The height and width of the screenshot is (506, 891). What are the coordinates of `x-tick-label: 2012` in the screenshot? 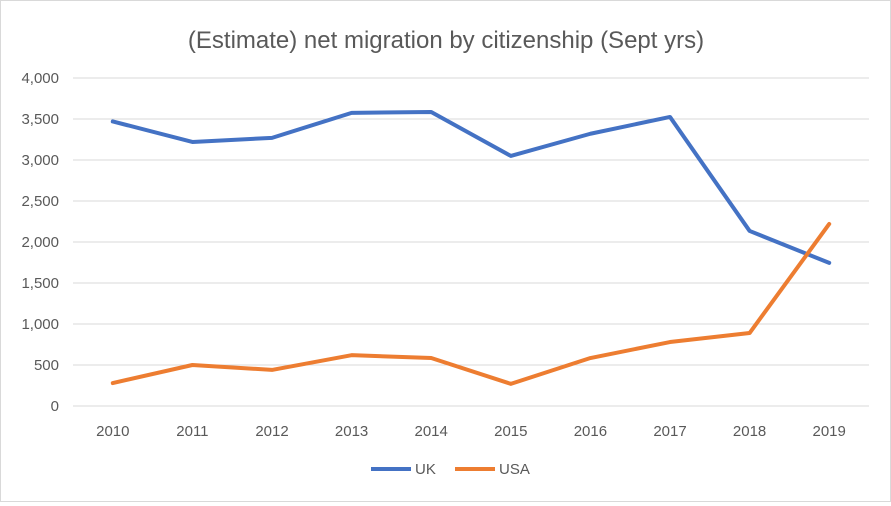 It's located at (271, 431).